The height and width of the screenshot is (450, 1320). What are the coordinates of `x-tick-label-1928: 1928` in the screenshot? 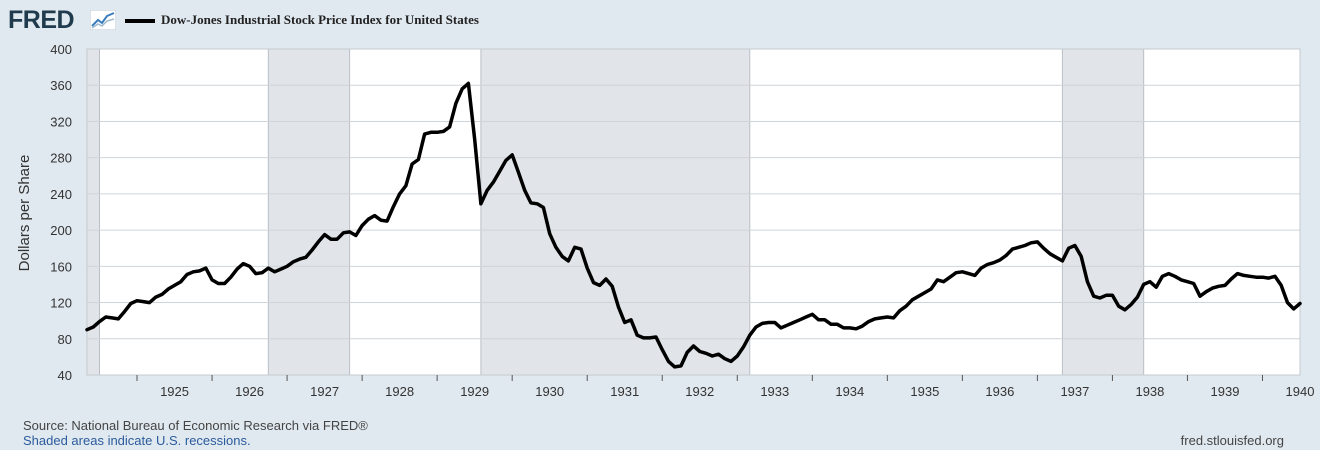 It's located at (399, 391).